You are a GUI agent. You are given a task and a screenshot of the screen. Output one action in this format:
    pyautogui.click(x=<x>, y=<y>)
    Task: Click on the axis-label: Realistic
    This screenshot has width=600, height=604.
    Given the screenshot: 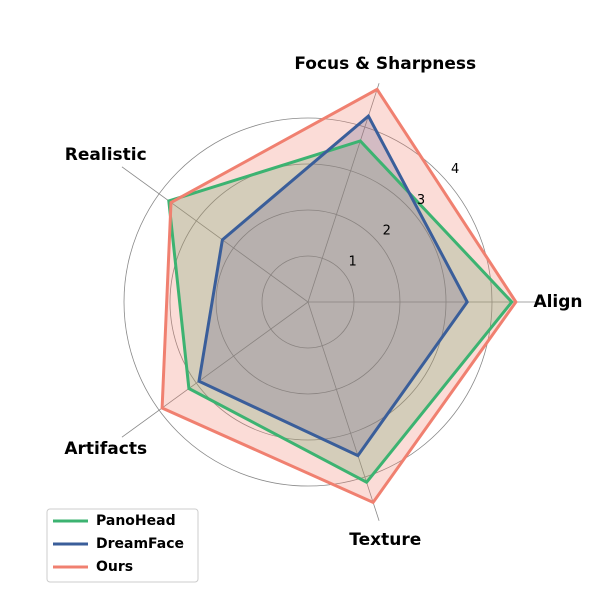 What is the action you would take?
    pyautogui.click(x=106, y=155)
    